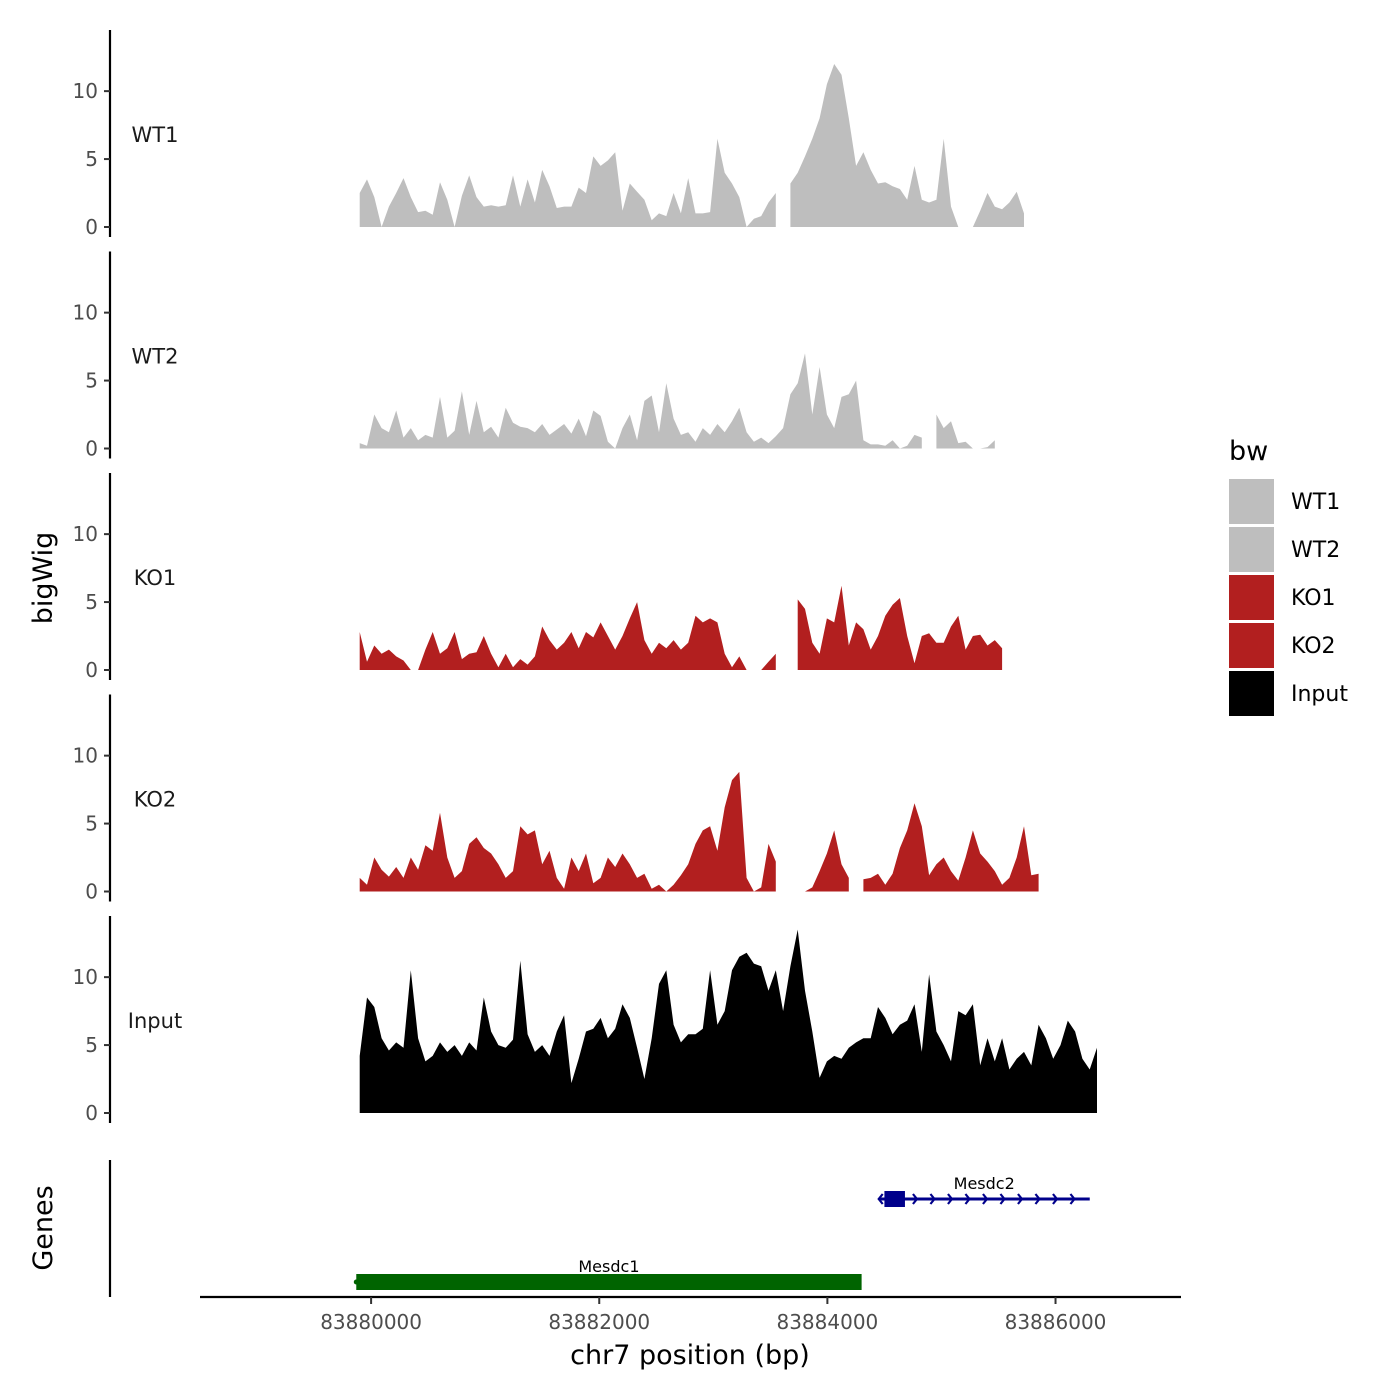  Describe the element at coordinates (1282, 597) in the screenshot. I see `legend-item-ko1: KO1` at that location.